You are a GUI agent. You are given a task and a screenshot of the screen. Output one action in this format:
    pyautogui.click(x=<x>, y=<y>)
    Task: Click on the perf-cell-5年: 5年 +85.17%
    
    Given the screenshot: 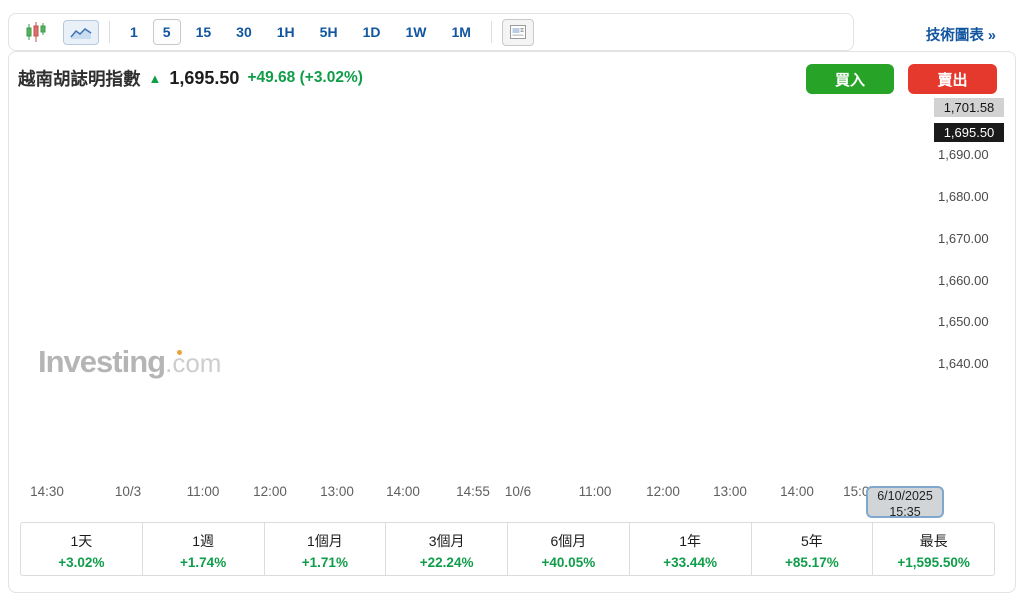 What is the action you would take?
    pyautogui.click(x=813, y=549)
    